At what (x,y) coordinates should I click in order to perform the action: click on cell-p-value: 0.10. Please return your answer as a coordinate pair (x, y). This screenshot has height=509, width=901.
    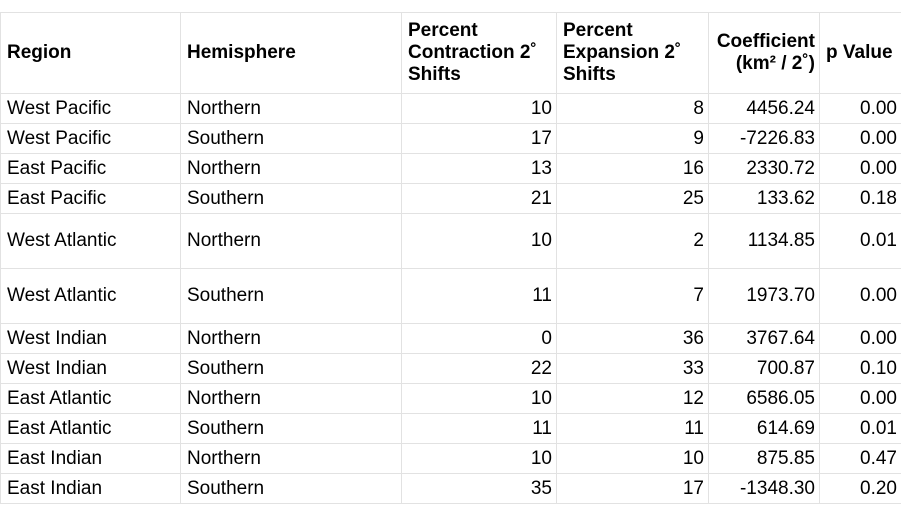
    Looking at the image, I should click on (860, 368).